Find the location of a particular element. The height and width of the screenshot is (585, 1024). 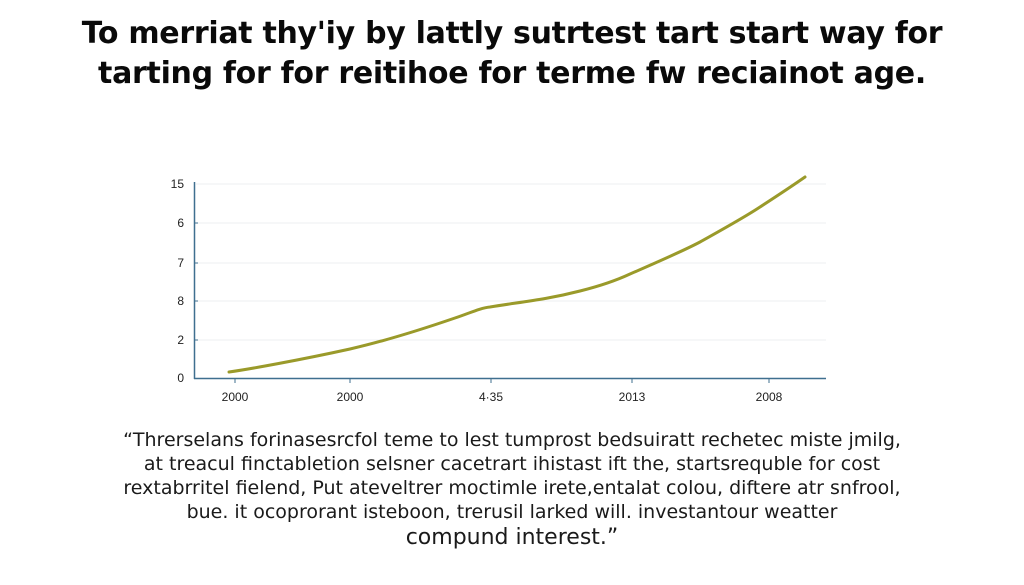

y-tick-label: 7 is located at coordinates (180, 263).